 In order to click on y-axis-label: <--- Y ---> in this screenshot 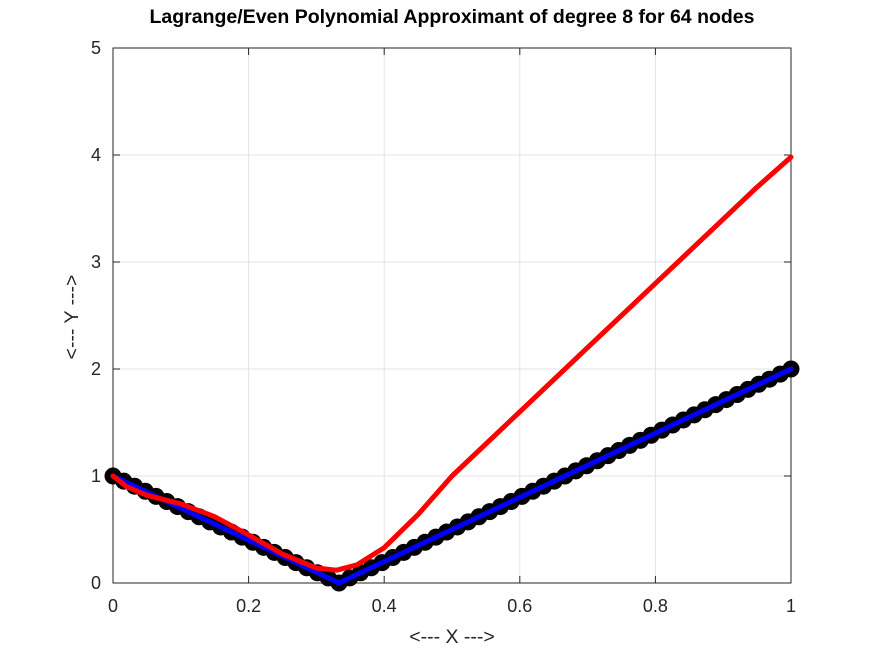, I will do `click(72, 317)`.